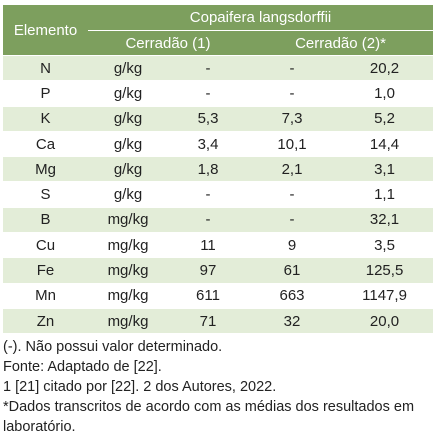 The height and width of the screenshot is (437, 436). Describe the element at coordinates (208, 320) in the screenshot. I see `table-cell: 71` at that location.